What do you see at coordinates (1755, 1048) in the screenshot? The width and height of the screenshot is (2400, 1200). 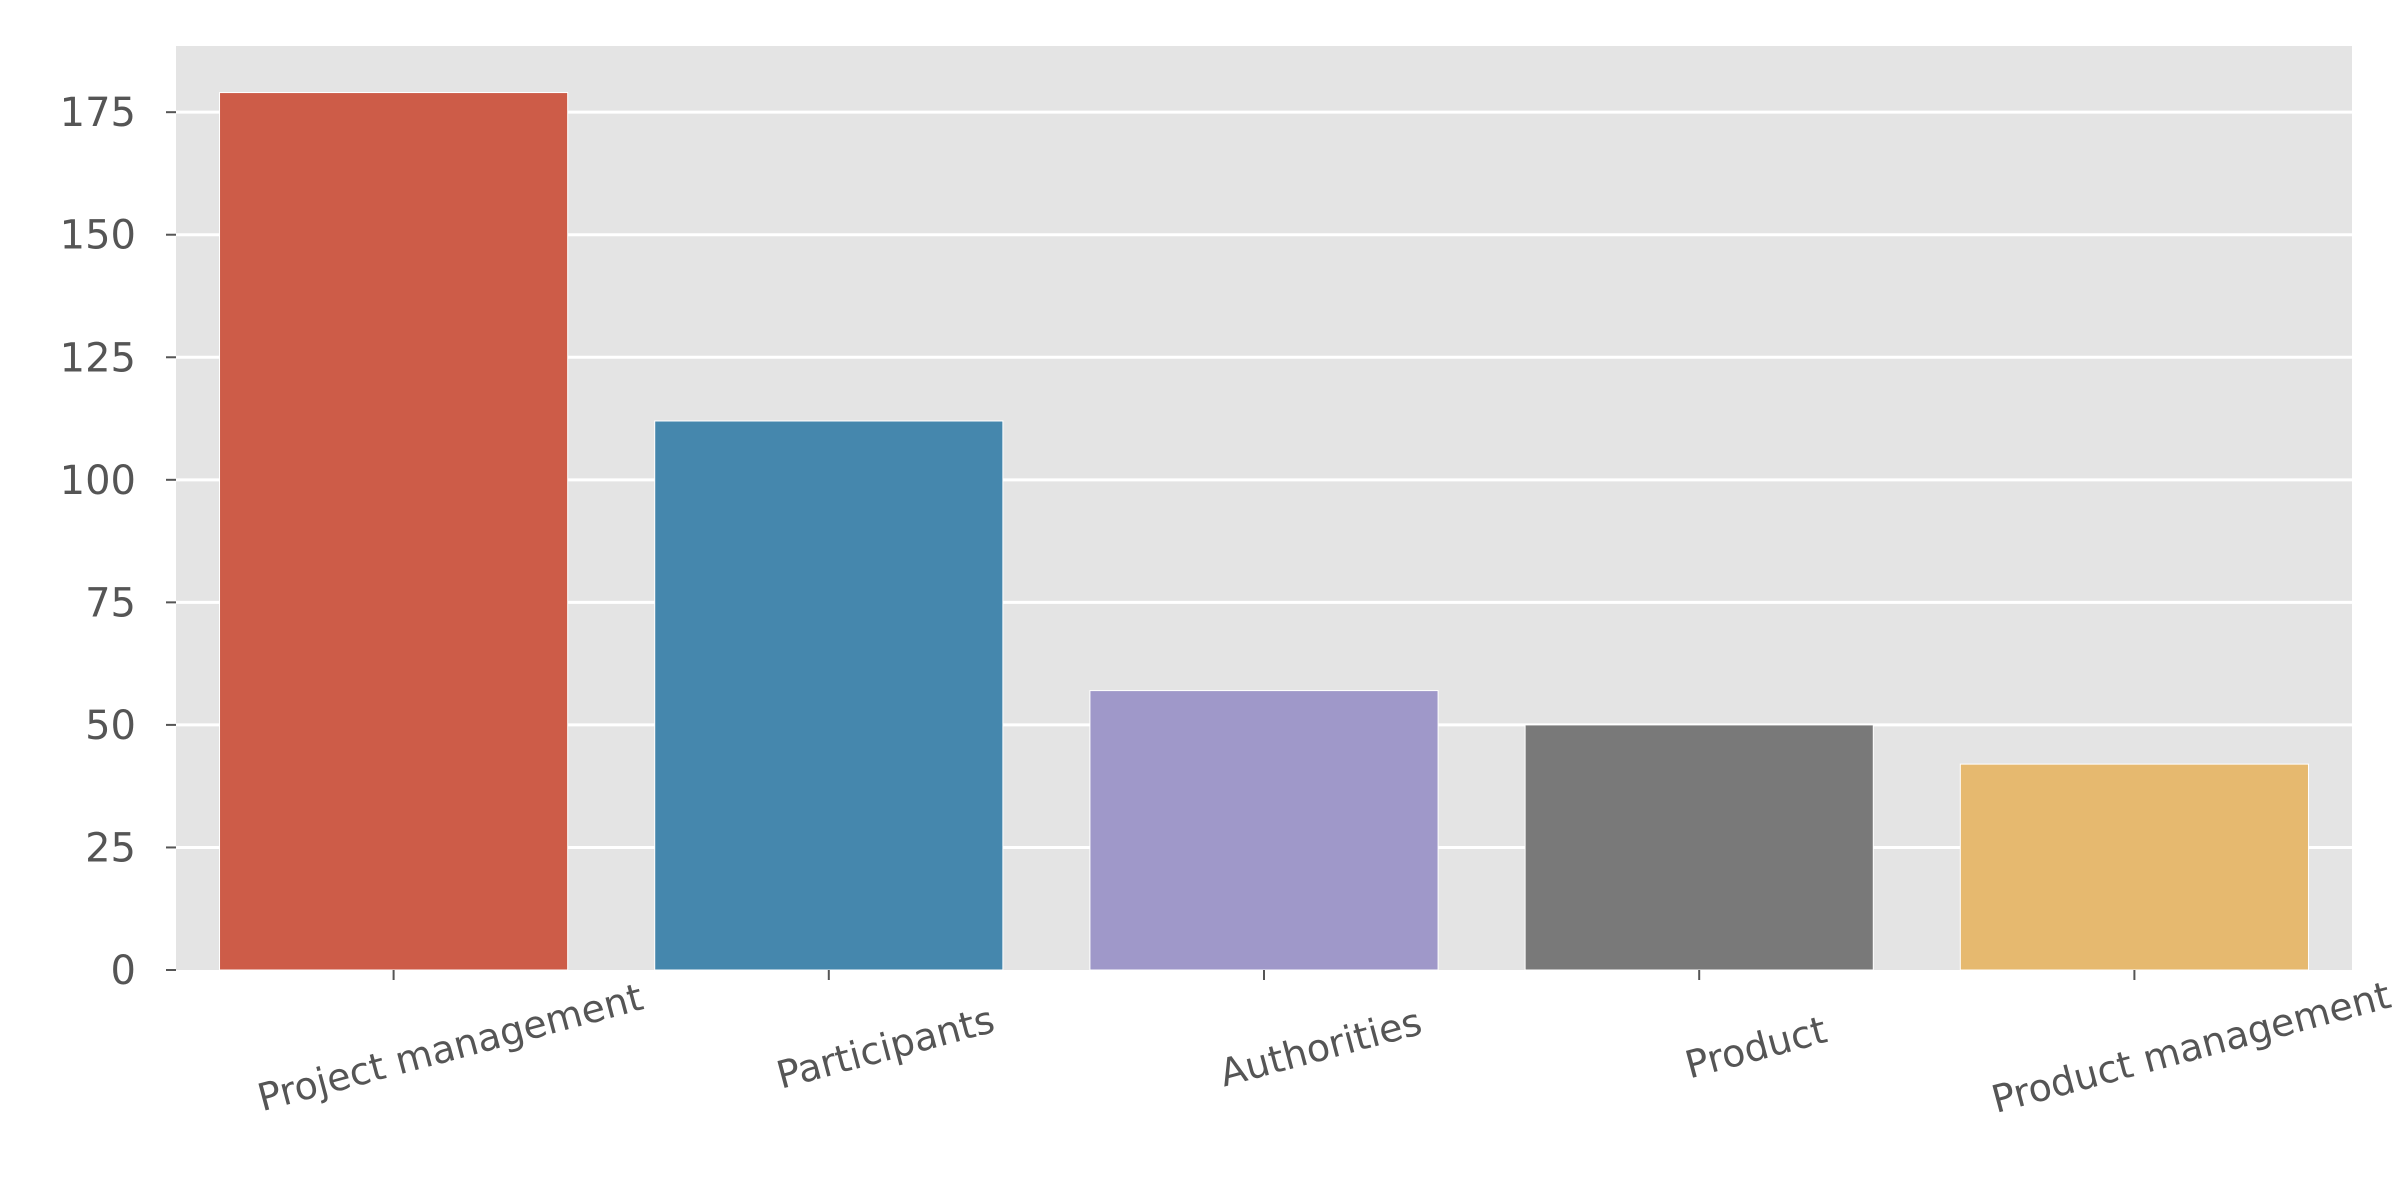 I see `xtick-label-product: Product` at bounding box center [1755, 1048].